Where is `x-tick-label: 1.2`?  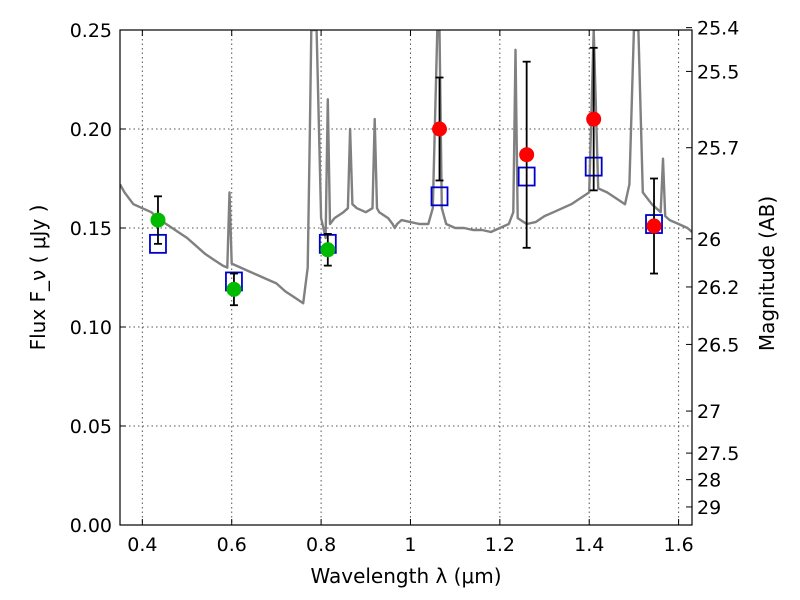 x-tick-label: 1.2 is located at coordinates (500, 545).